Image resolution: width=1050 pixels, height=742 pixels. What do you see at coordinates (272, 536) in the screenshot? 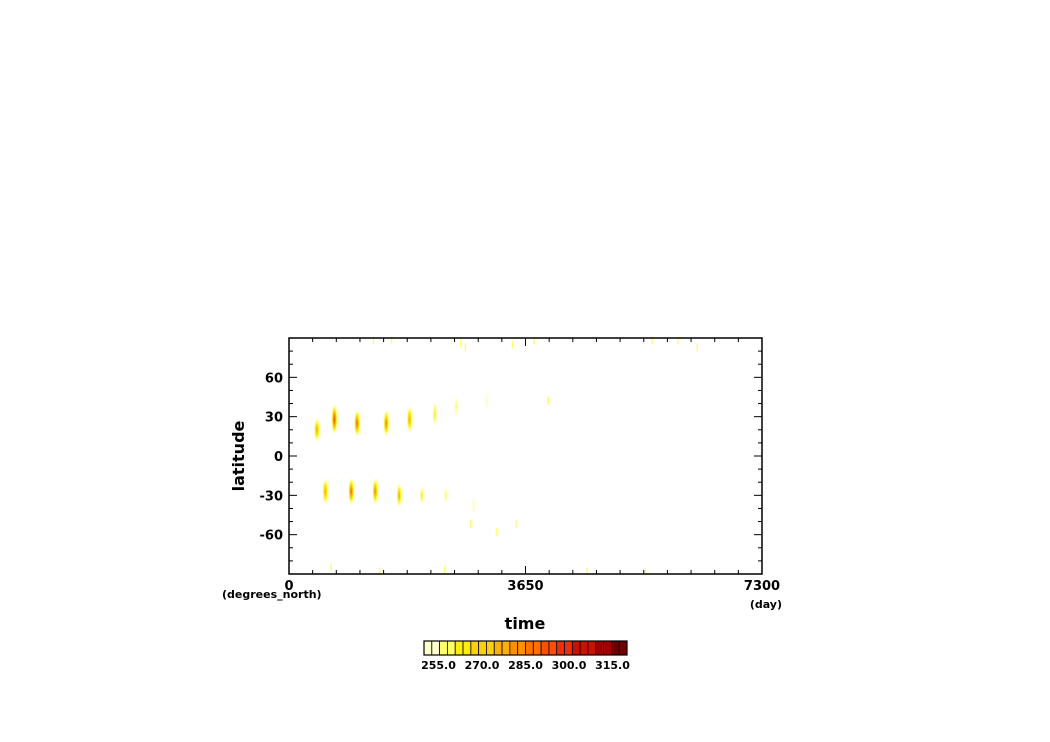
I see `y-tick-label: -60` at bounding box center [272, 536].